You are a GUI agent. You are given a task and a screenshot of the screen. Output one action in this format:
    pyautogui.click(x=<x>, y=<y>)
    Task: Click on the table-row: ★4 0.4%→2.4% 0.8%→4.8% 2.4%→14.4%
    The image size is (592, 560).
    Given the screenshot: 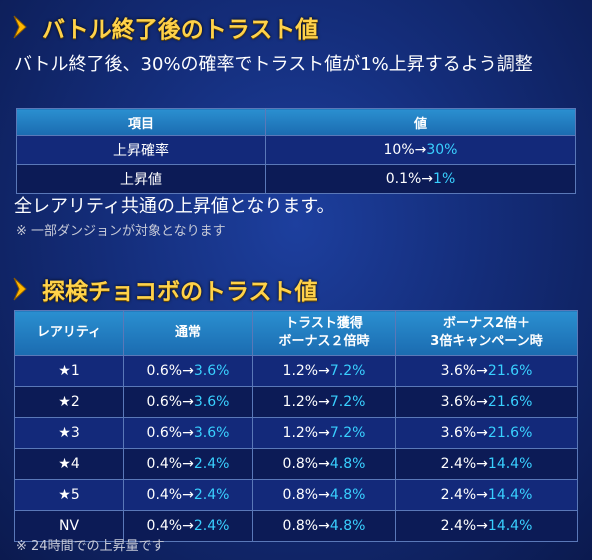 What is the action you would take?
    pyautogui.click(x=296, y=464)
    